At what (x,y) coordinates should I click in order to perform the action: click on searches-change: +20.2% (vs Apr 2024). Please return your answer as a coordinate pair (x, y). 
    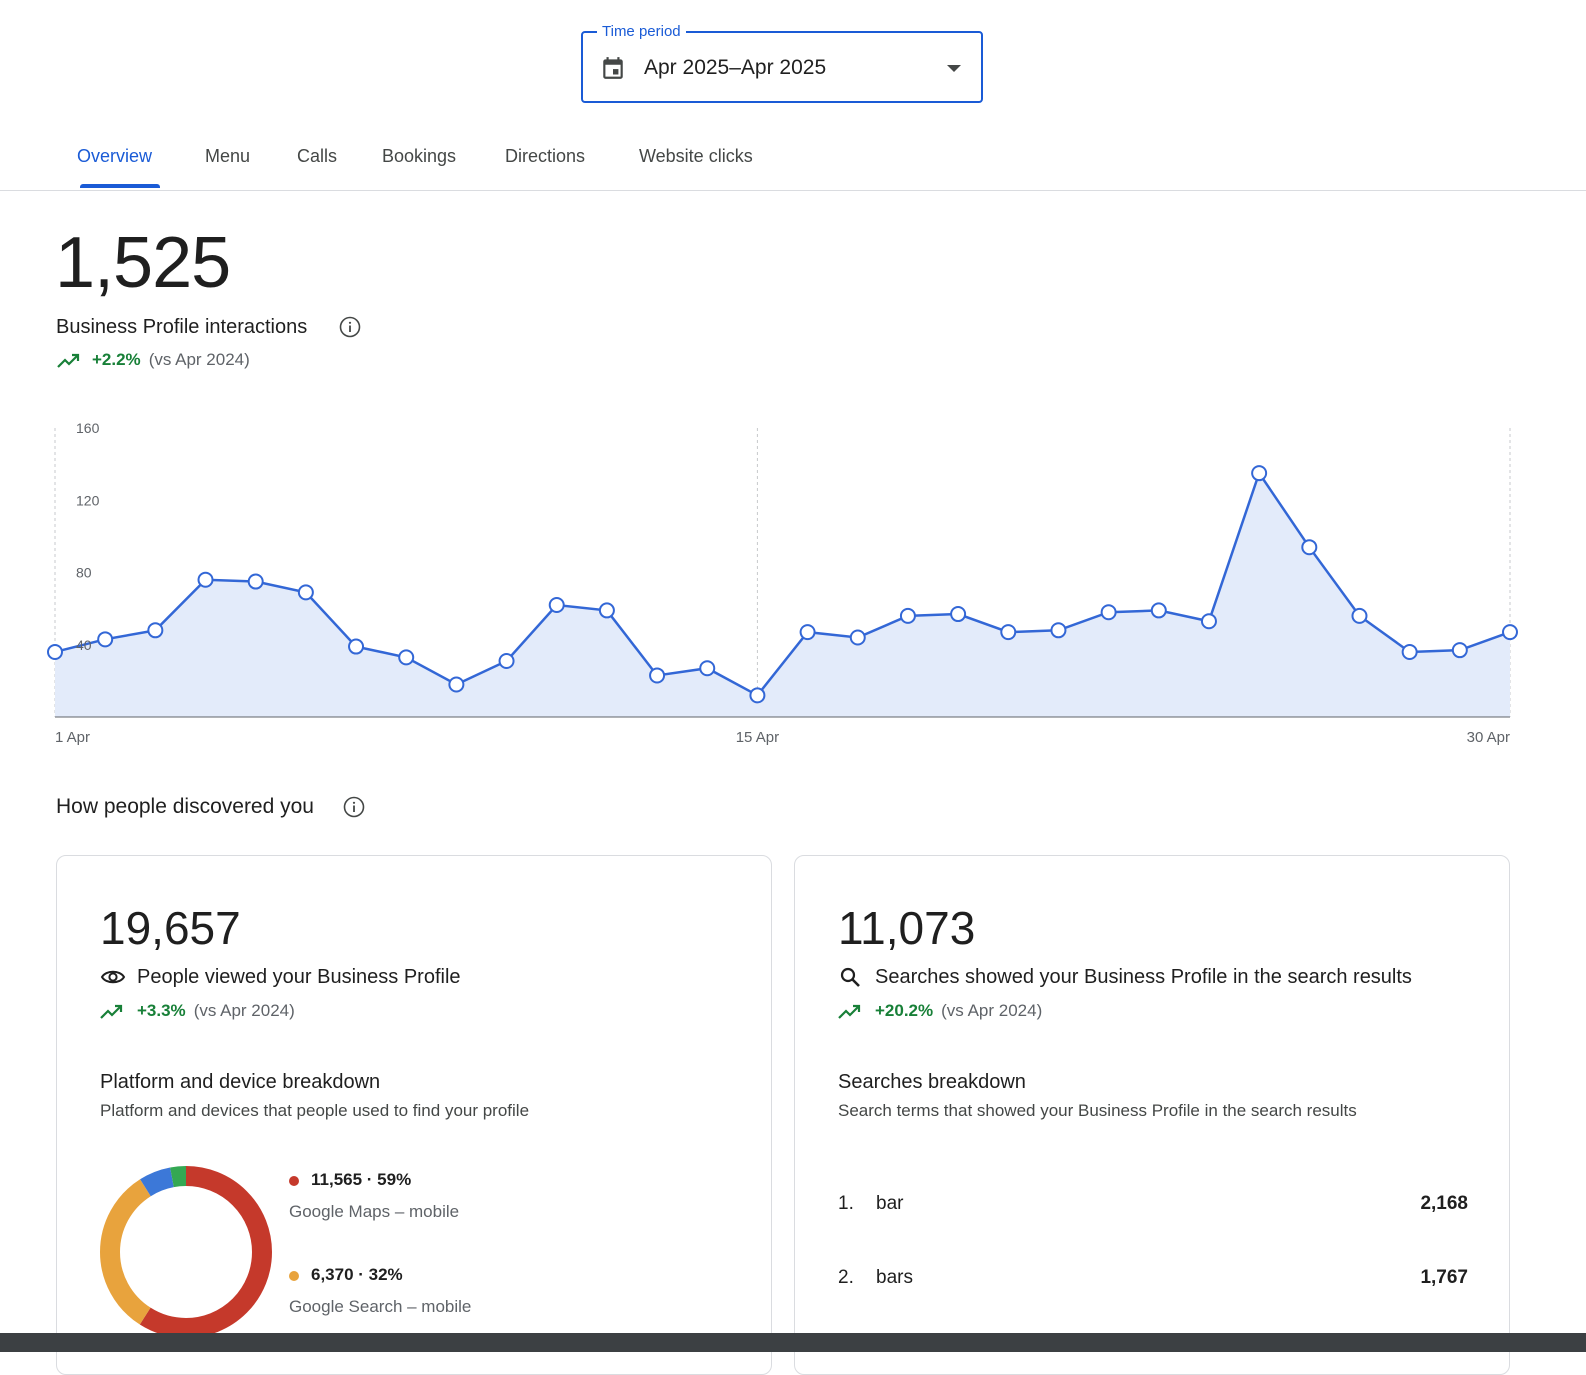
    Looking at the image, I should click on (958, 1011).